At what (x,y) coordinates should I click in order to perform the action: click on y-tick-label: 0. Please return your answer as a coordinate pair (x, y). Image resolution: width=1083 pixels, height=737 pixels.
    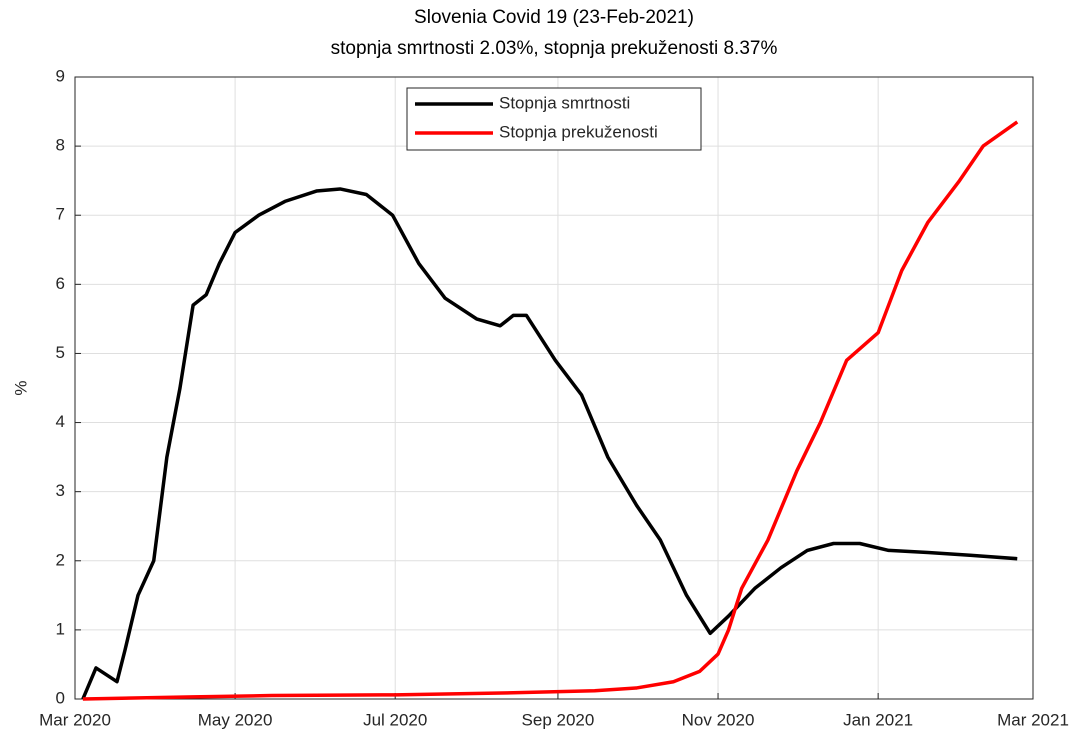
    Looking at the image, I should click on (60, 697).